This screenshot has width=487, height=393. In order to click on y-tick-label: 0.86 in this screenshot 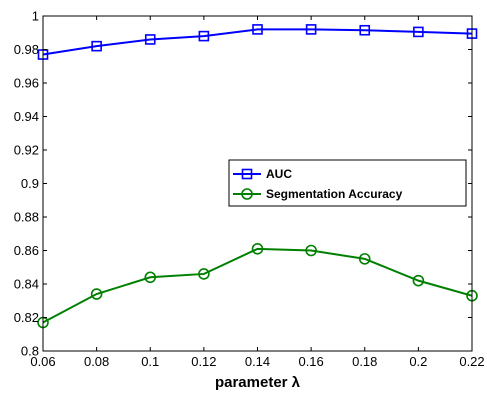, I will do `click(26, 250)`.